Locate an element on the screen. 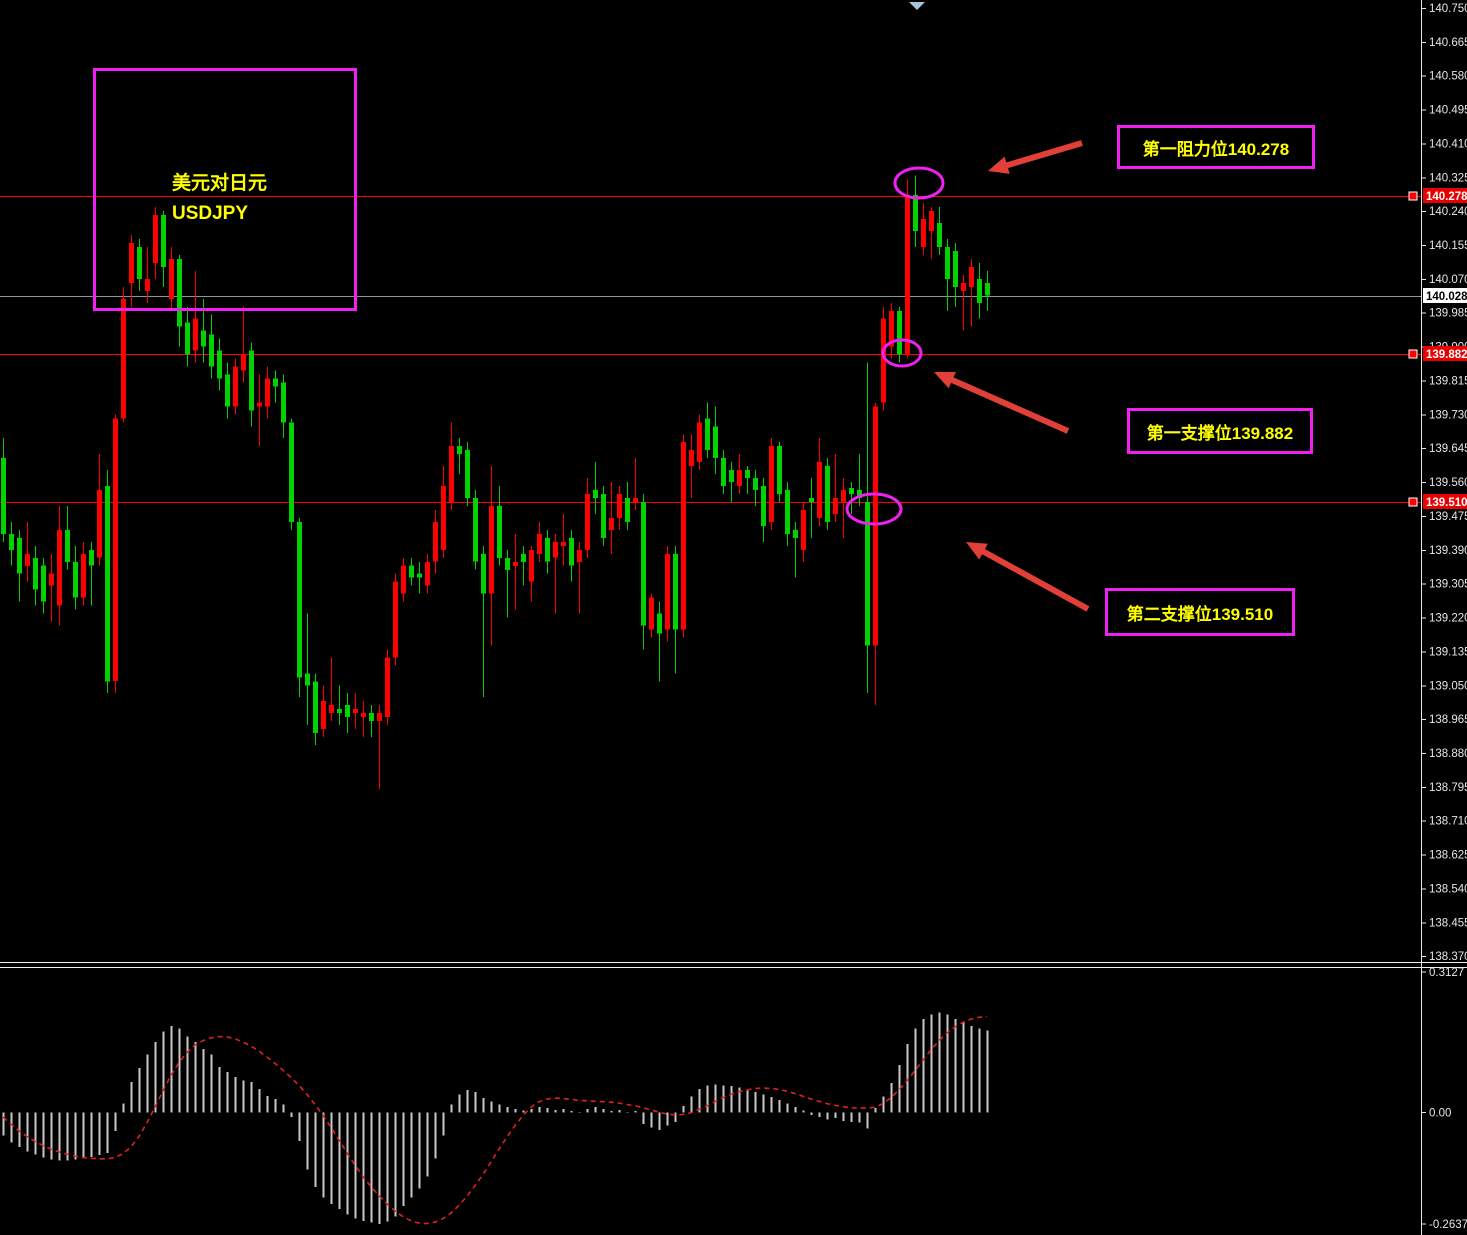 This screenshot has height=1235, width=1467. macd-signal-line is located at coordinates (495, 1120).